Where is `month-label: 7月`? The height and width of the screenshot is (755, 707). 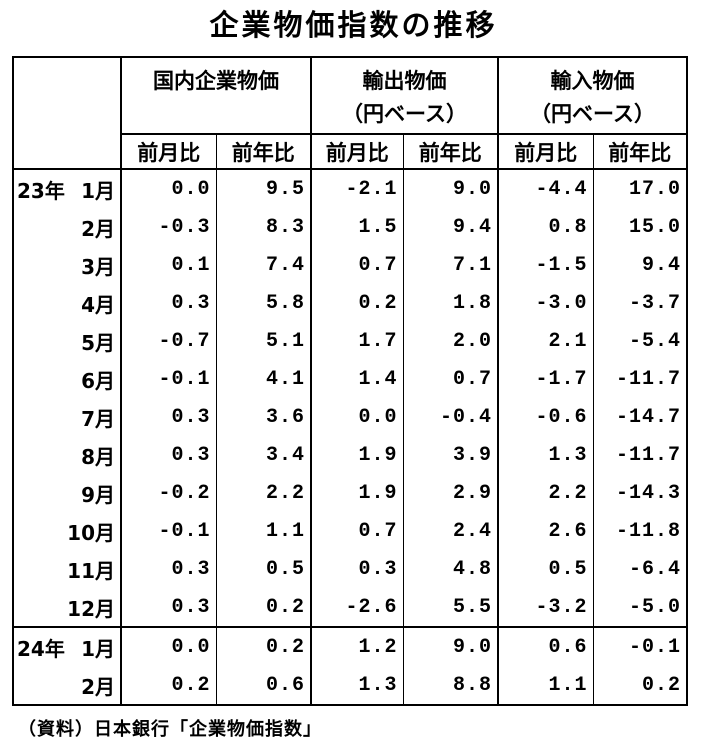 month-label: 7月 is located at coordinates (98, 418).